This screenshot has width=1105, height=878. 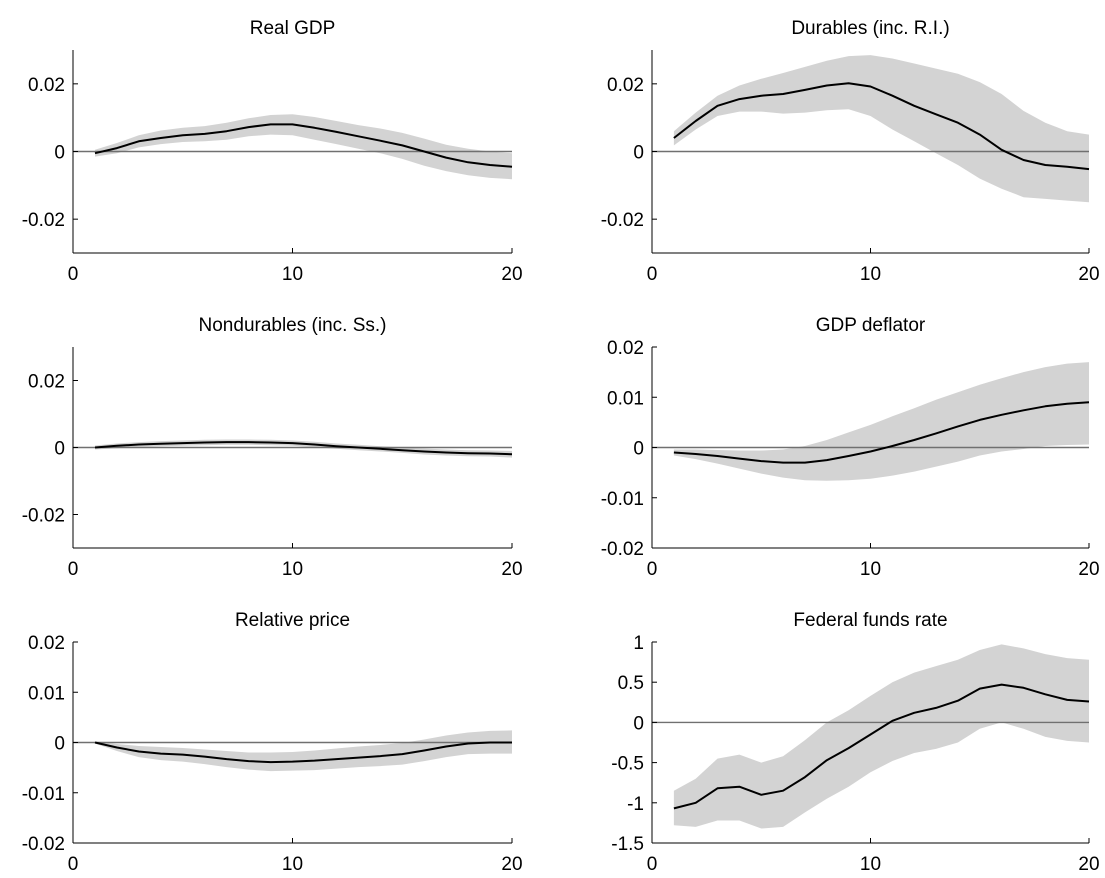 I want to click on panel-title: Nondurables (inc. Ss.), so click(x=293, y=325).